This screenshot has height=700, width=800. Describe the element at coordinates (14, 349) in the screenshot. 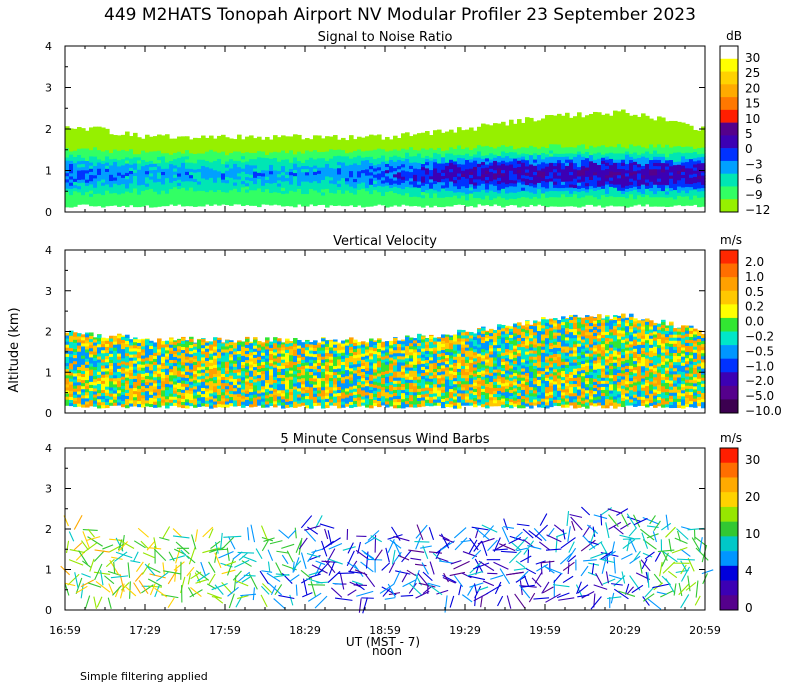

I see `y-axis-label: Altitude (km)` at that location.